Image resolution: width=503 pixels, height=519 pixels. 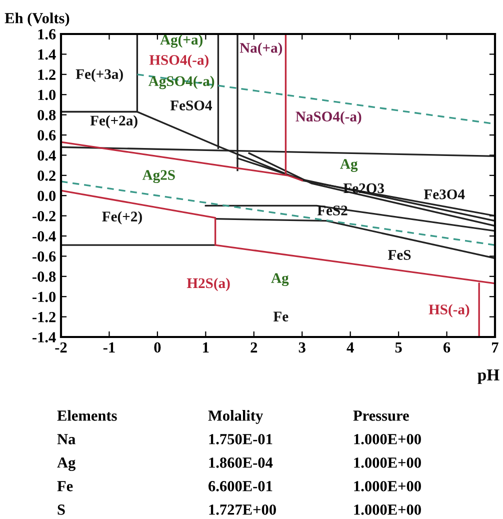 I want to click on annotation: Ag(+a), so click(x=181, y=41).